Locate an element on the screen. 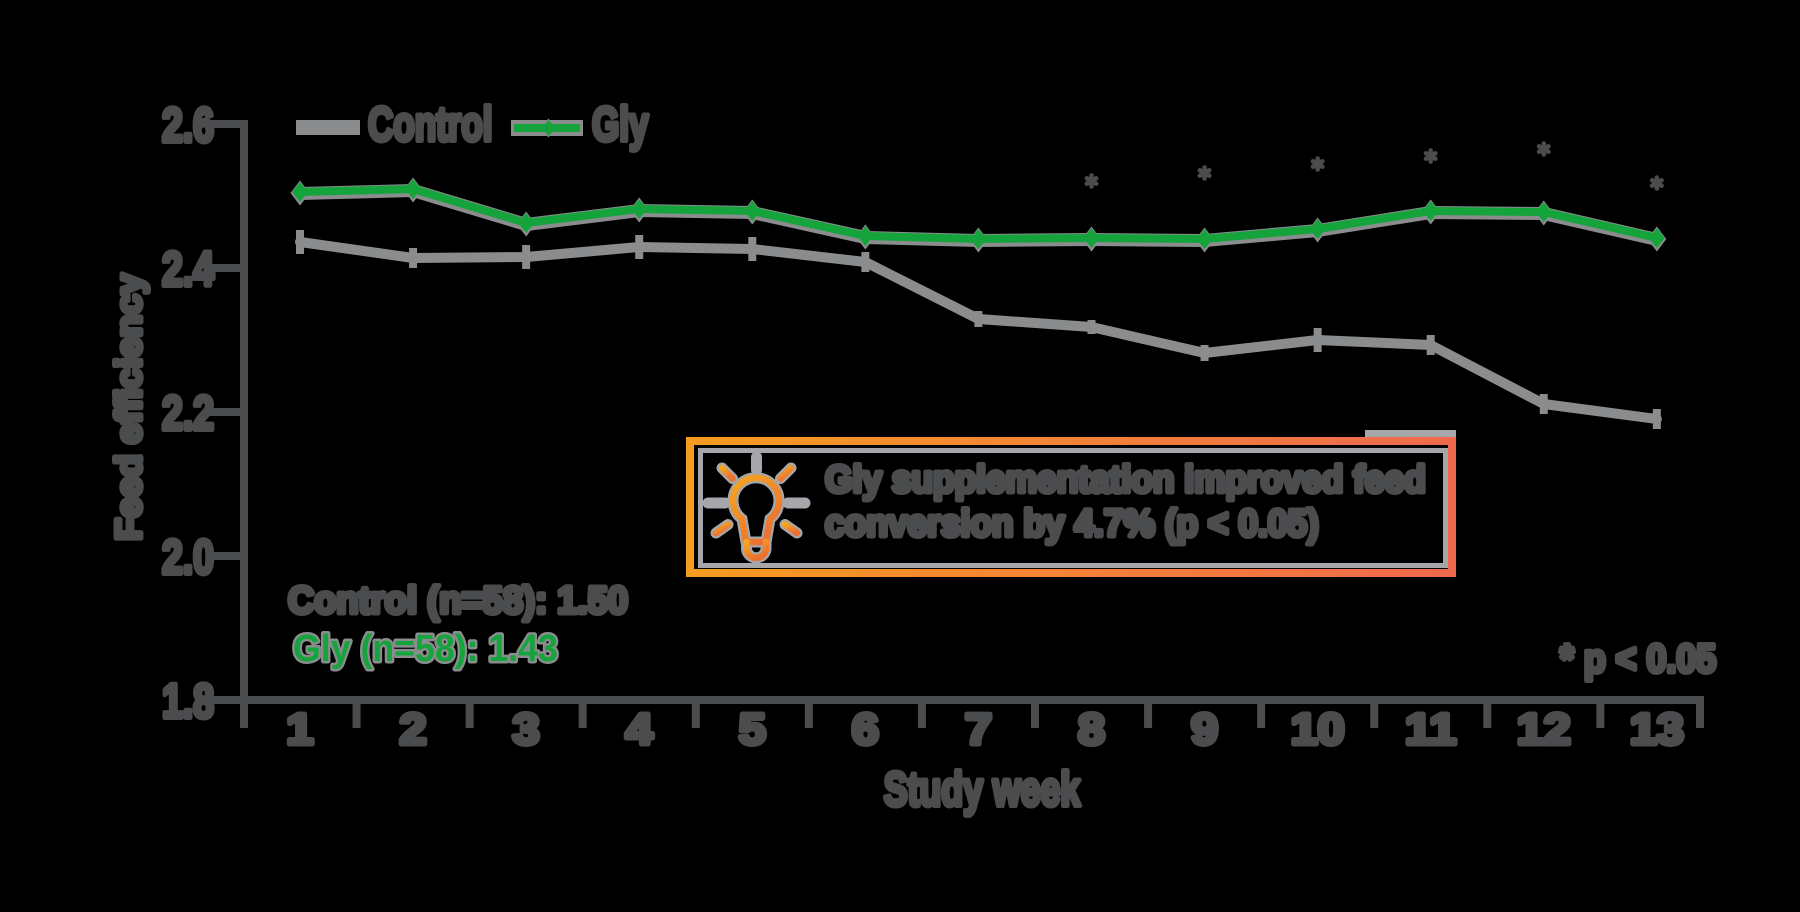  svg-text: 6 is located at coordinates (865, 728).